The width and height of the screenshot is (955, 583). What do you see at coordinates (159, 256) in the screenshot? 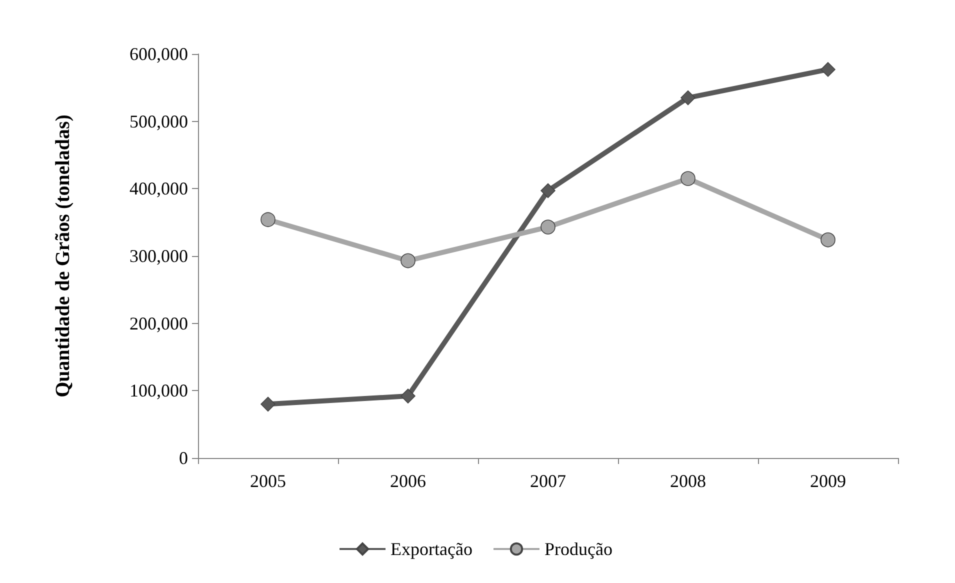
I see `y-tick-label: 300,000` at bounding box center [159, 256].